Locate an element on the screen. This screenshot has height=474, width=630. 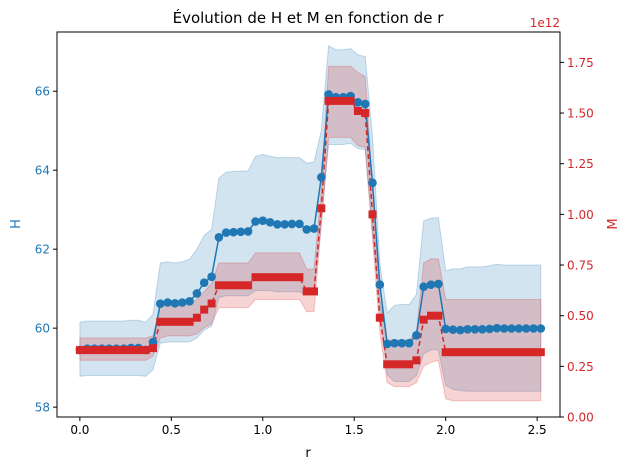
right-y-tick-label: 1.00 is located at coordinates (580, 215).